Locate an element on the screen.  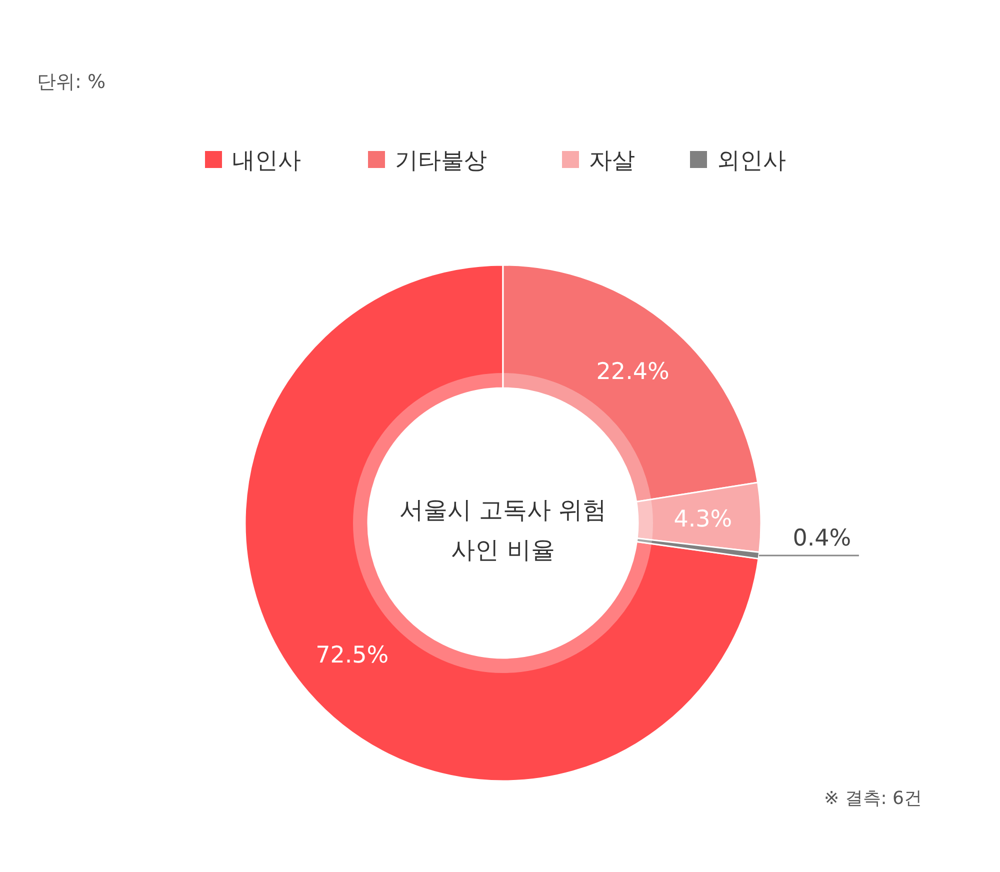
text: ※ 결측: 6건 is located at coordinates (873, 798).